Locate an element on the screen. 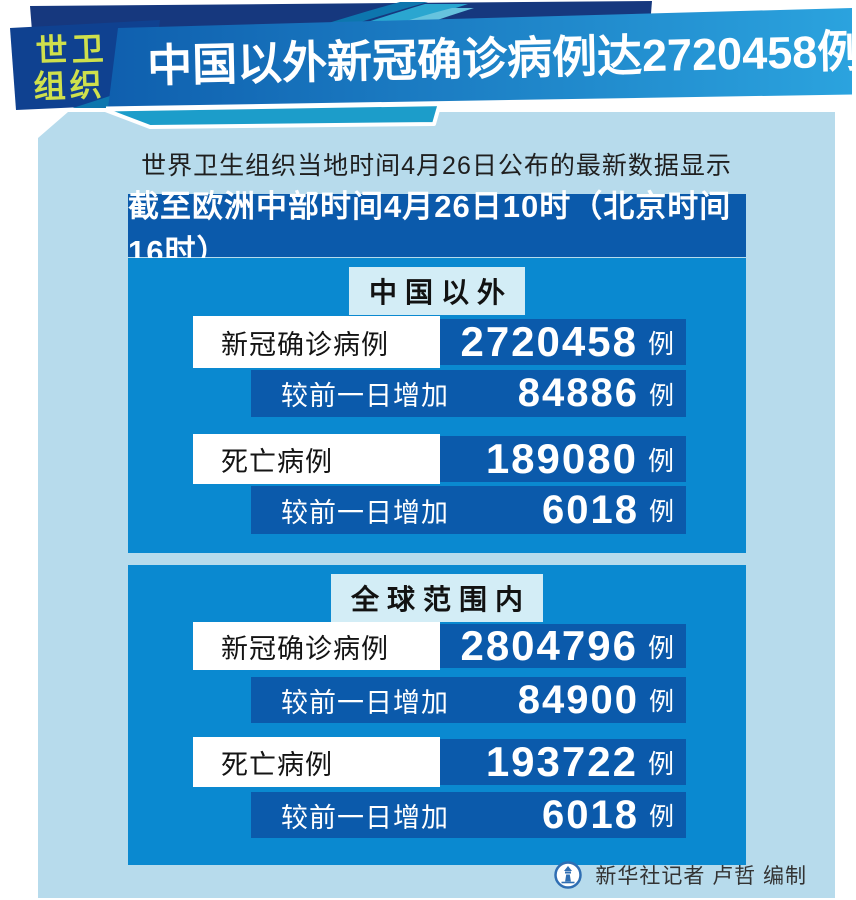 Image resolution: width=856 pixels, height=900 pixels. badge-line1: 世卫 is located at coordinates (71, 50).